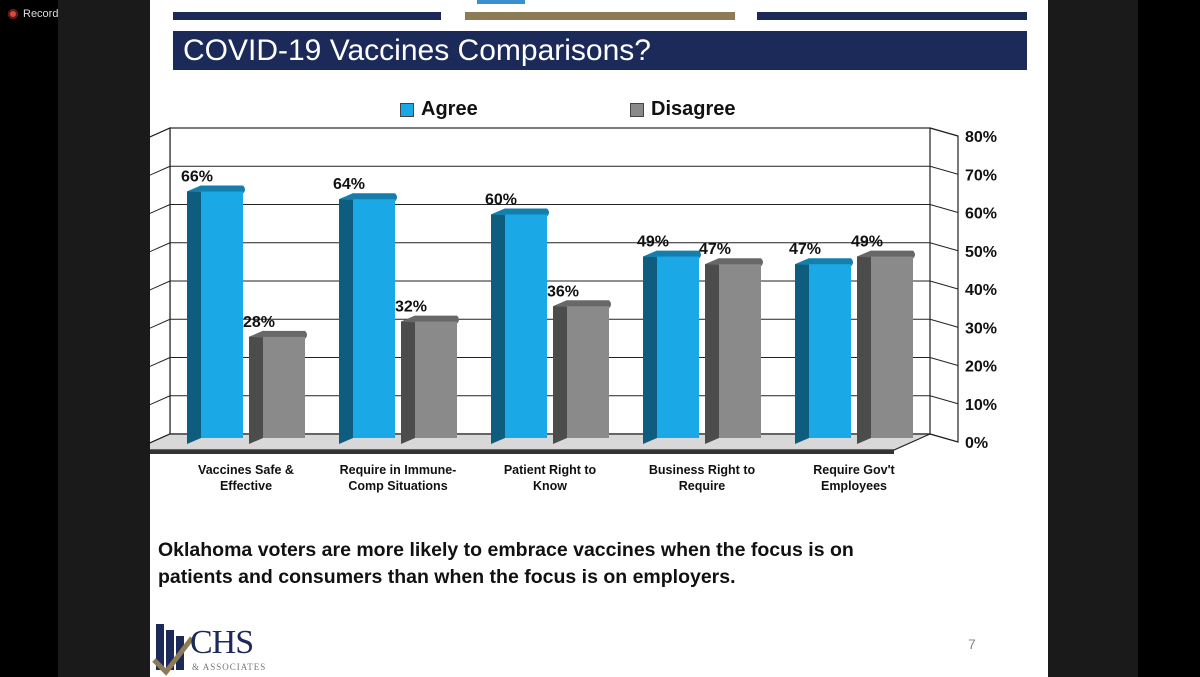 The image size is (1200, 677). What do you see at coordinates (702, 486) in the screenshot?
I see `category-label: Require` at bounding box center [702, 486].